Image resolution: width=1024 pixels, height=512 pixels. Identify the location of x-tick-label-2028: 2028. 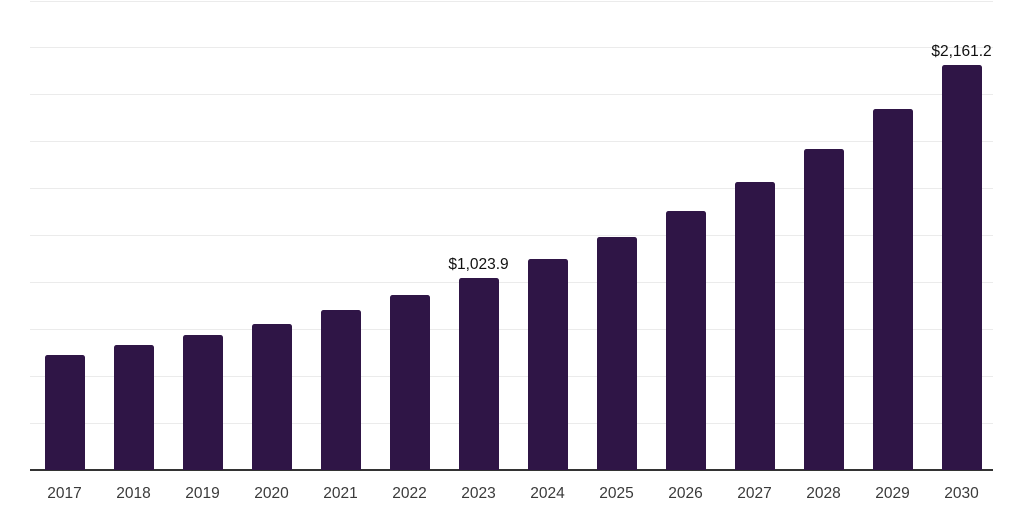
(823, 493).